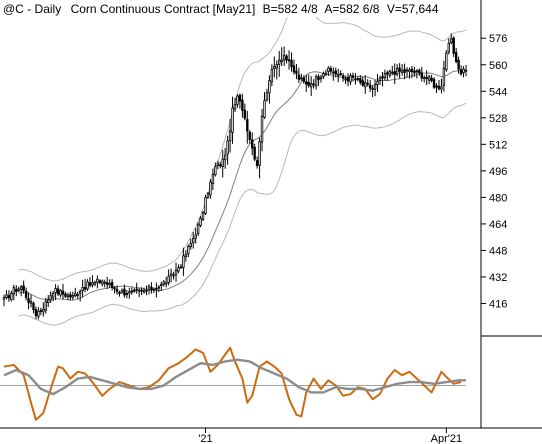  I want to click on oscillator-panel, so click(233, 383).